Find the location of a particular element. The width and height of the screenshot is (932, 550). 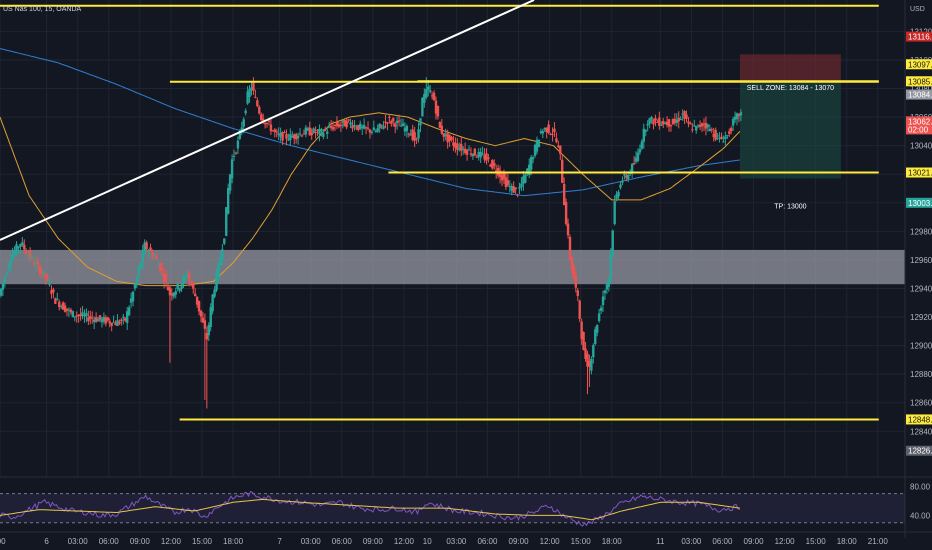

price-tag: 13116.4 is located at coordinates (919, 36).